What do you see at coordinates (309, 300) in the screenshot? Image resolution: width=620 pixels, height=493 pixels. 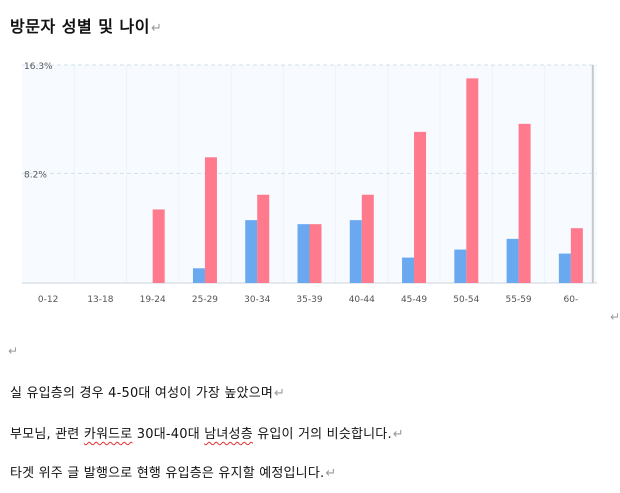 I see `x-tick-label: 35-39` at bounding box center [309, 300].